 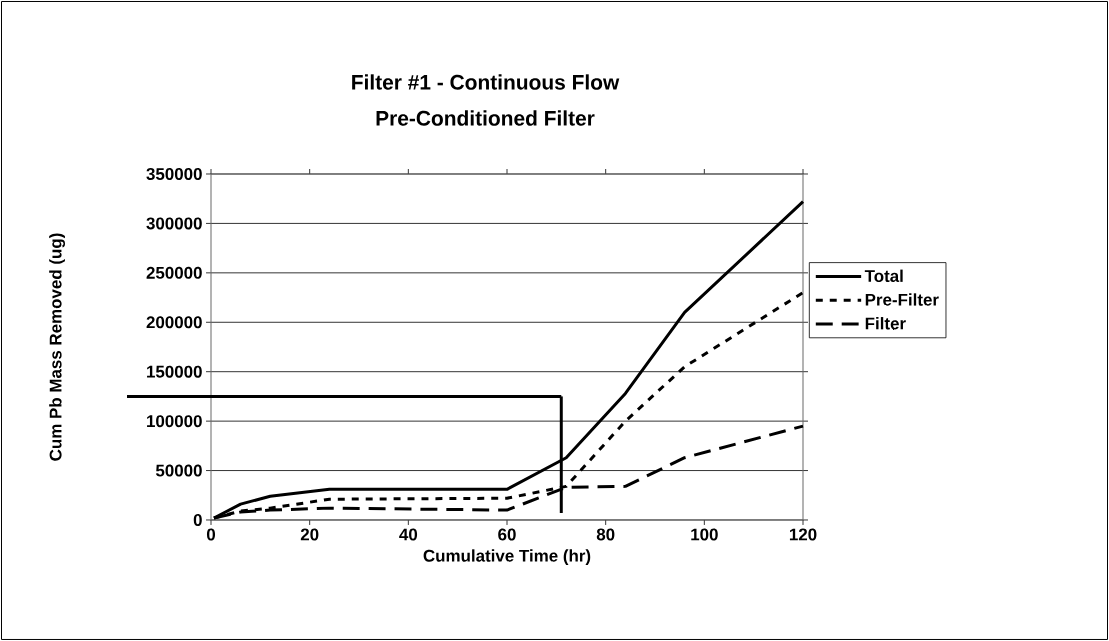 I want to click on y-tick-label: 250000, so click(x=174, y=272).